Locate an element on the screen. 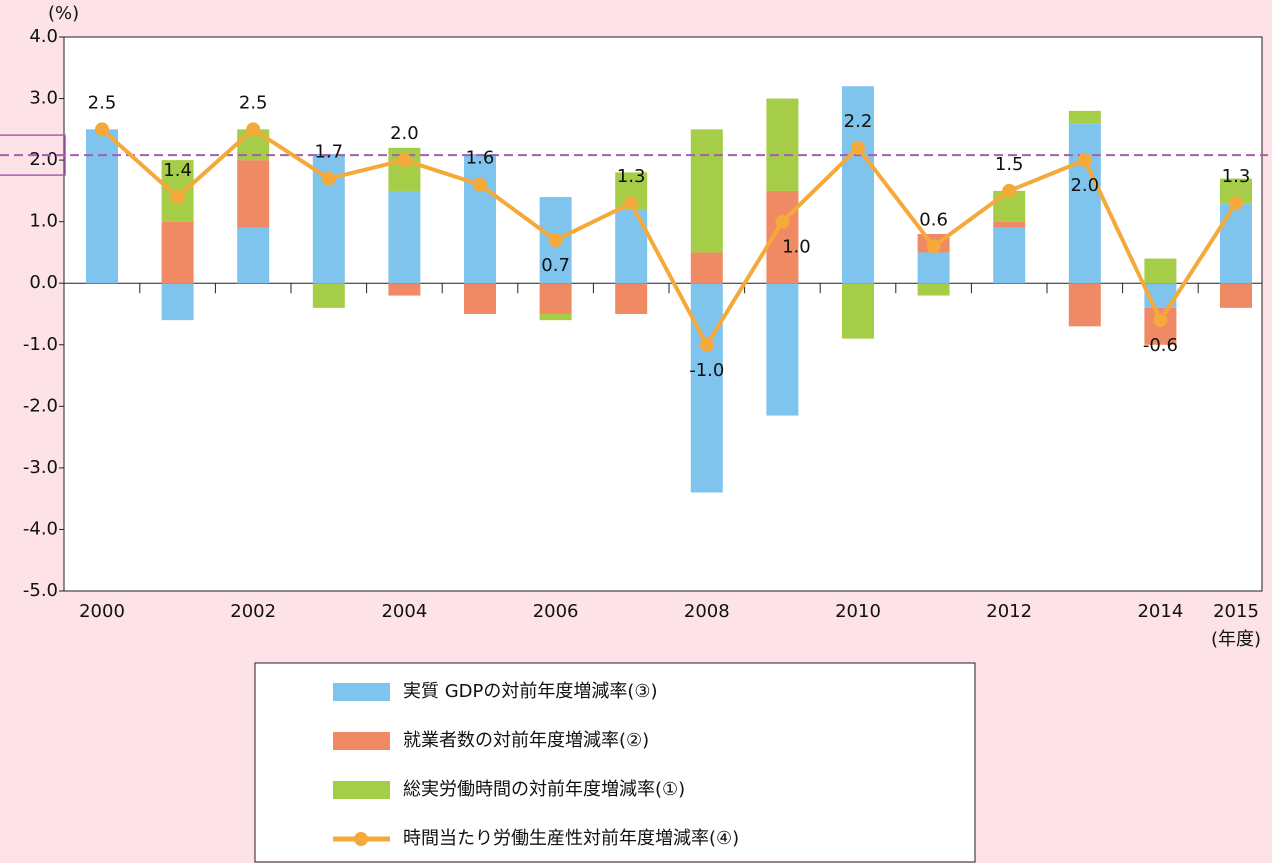 Image resolution: width=1272 pixels, height=863 pixels. data-label: 1.0 is located at coordinates (796, 247).